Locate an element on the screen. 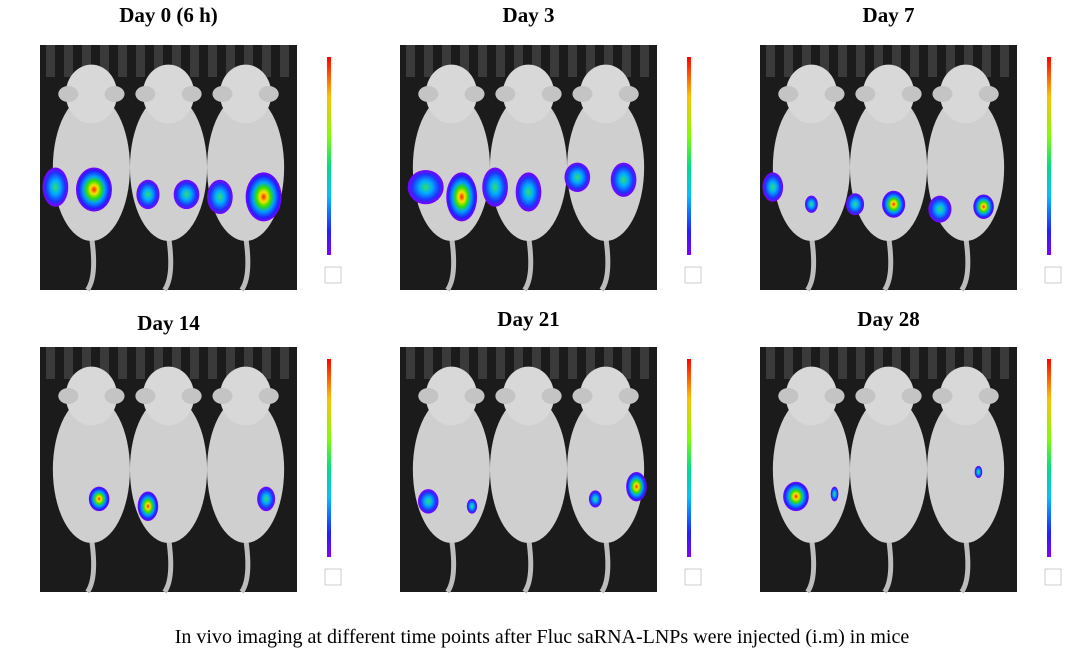 This screenshot has width=1081, height=662. panel-title: Day 7 is located at coordinates (889, 15).